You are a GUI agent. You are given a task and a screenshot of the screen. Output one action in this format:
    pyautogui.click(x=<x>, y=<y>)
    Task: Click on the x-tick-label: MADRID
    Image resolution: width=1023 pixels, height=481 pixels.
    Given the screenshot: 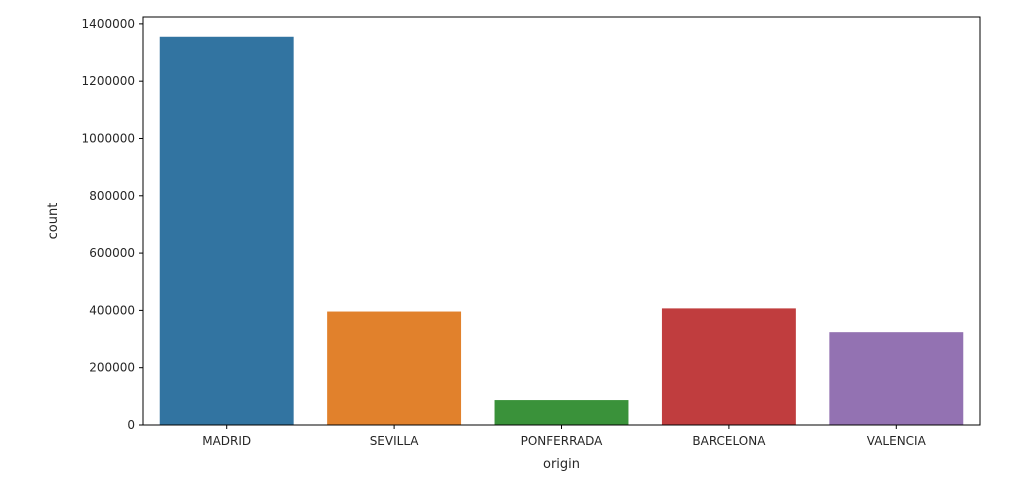 What is the action you would take?
    pyautogui.click(x=226, y=441)
    